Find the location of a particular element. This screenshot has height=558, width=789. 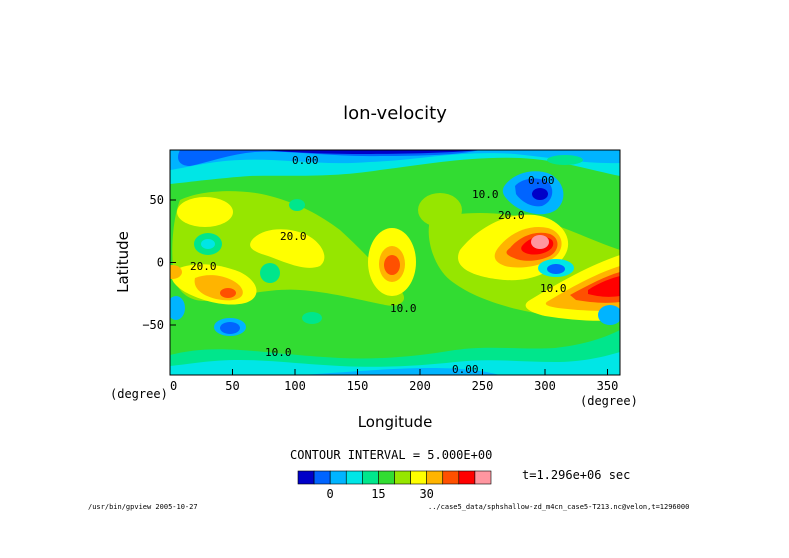

fill-top-east-teal is located at coordinates (565, 160).